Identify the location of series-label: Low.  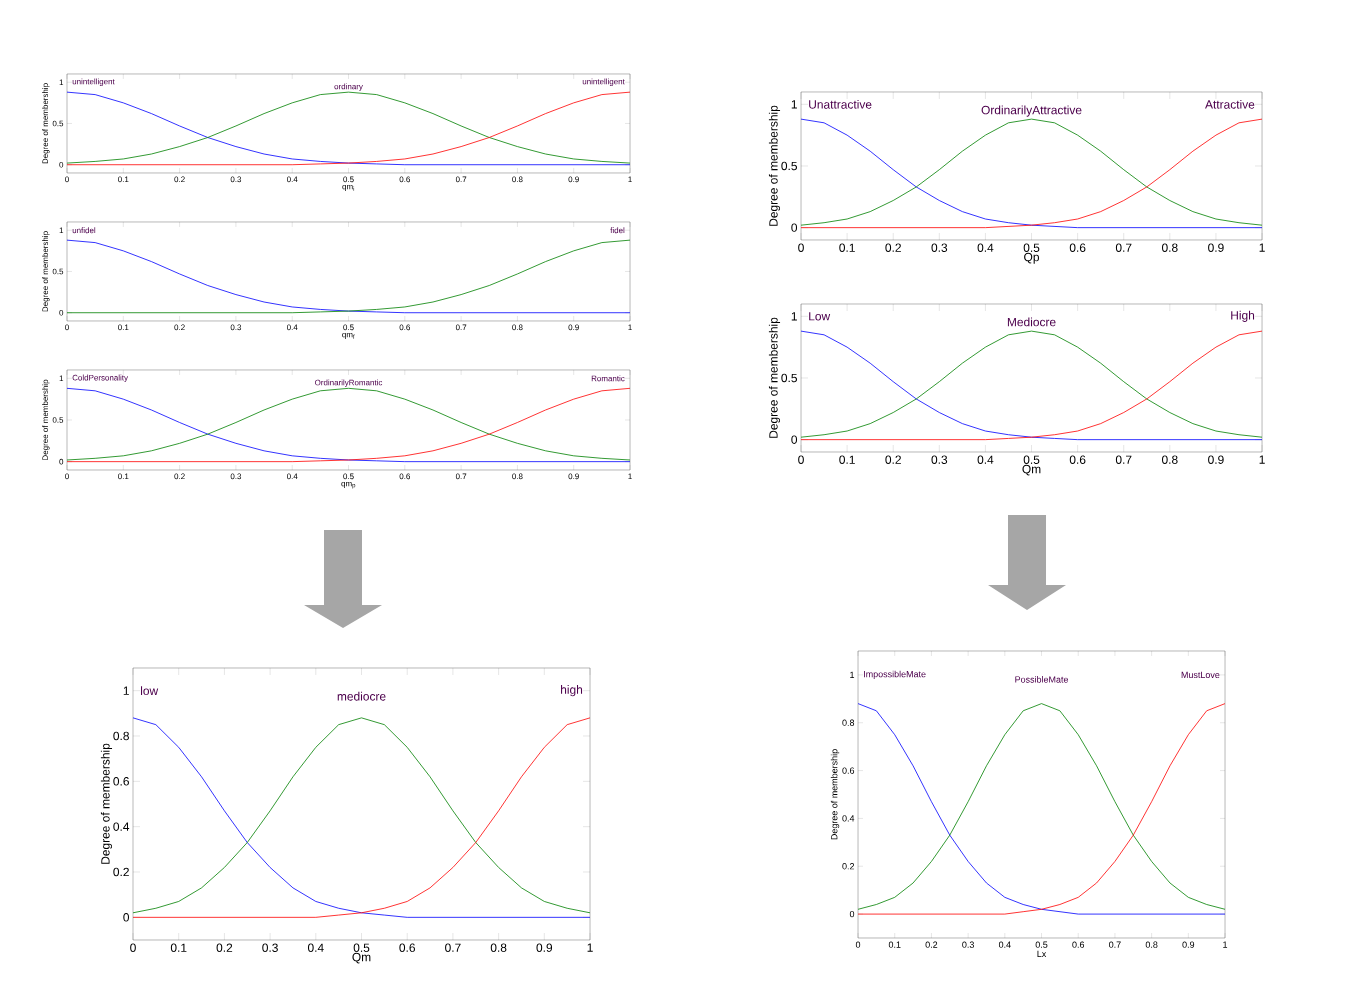
(820, 316).